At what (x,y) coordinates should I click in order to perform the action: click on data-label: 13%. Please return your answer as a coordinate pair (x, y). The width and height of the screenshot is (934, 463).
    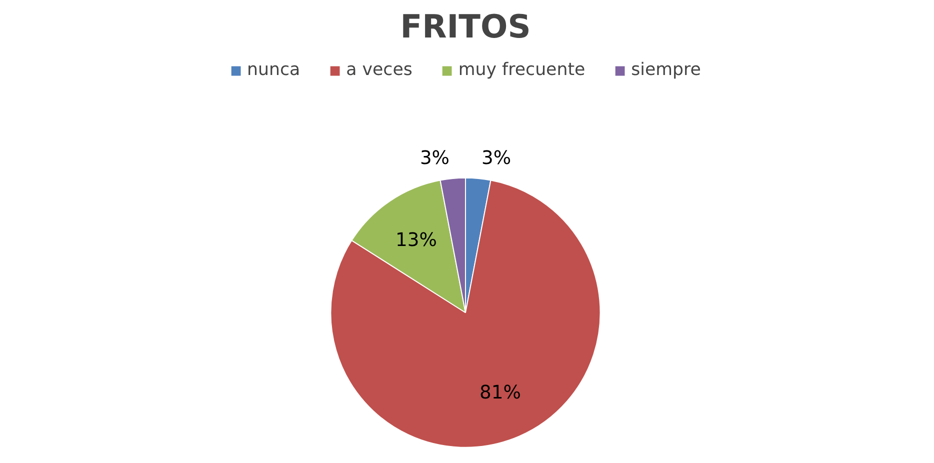
    Looking at the image, I should click on (416, 240).